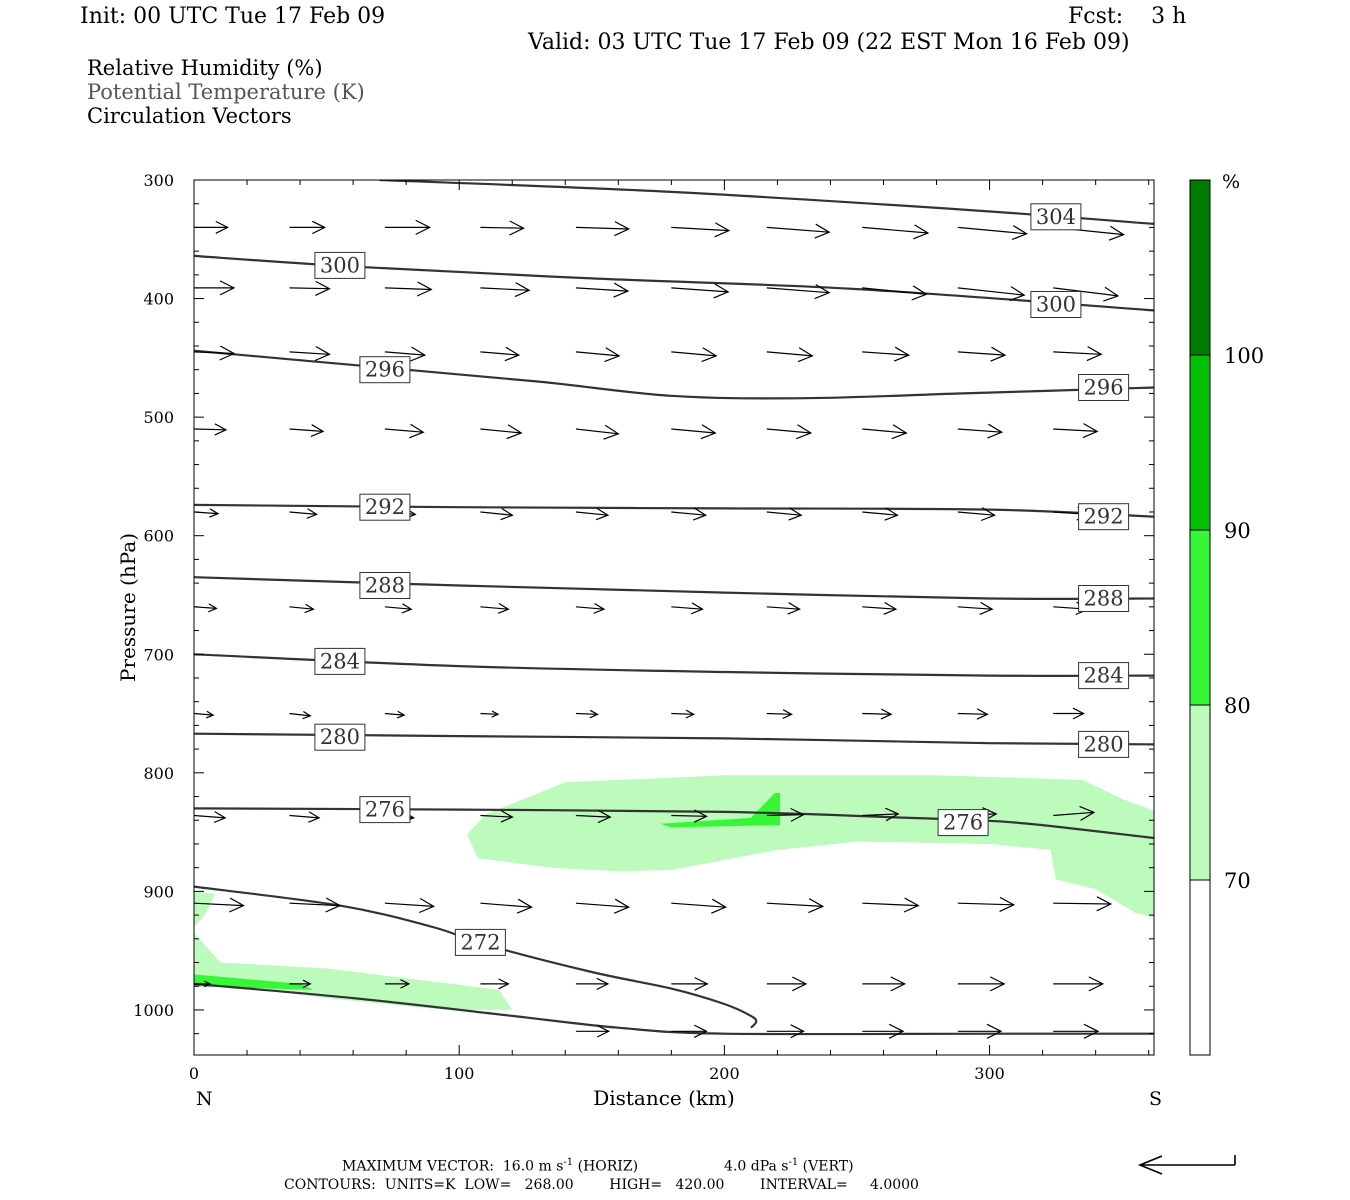 The width and height of the screenshot is (1350, 1200). Describe the element at coordinates (158, 773) in the screenshot. I see `y-tick-label-800: 800` at that location.